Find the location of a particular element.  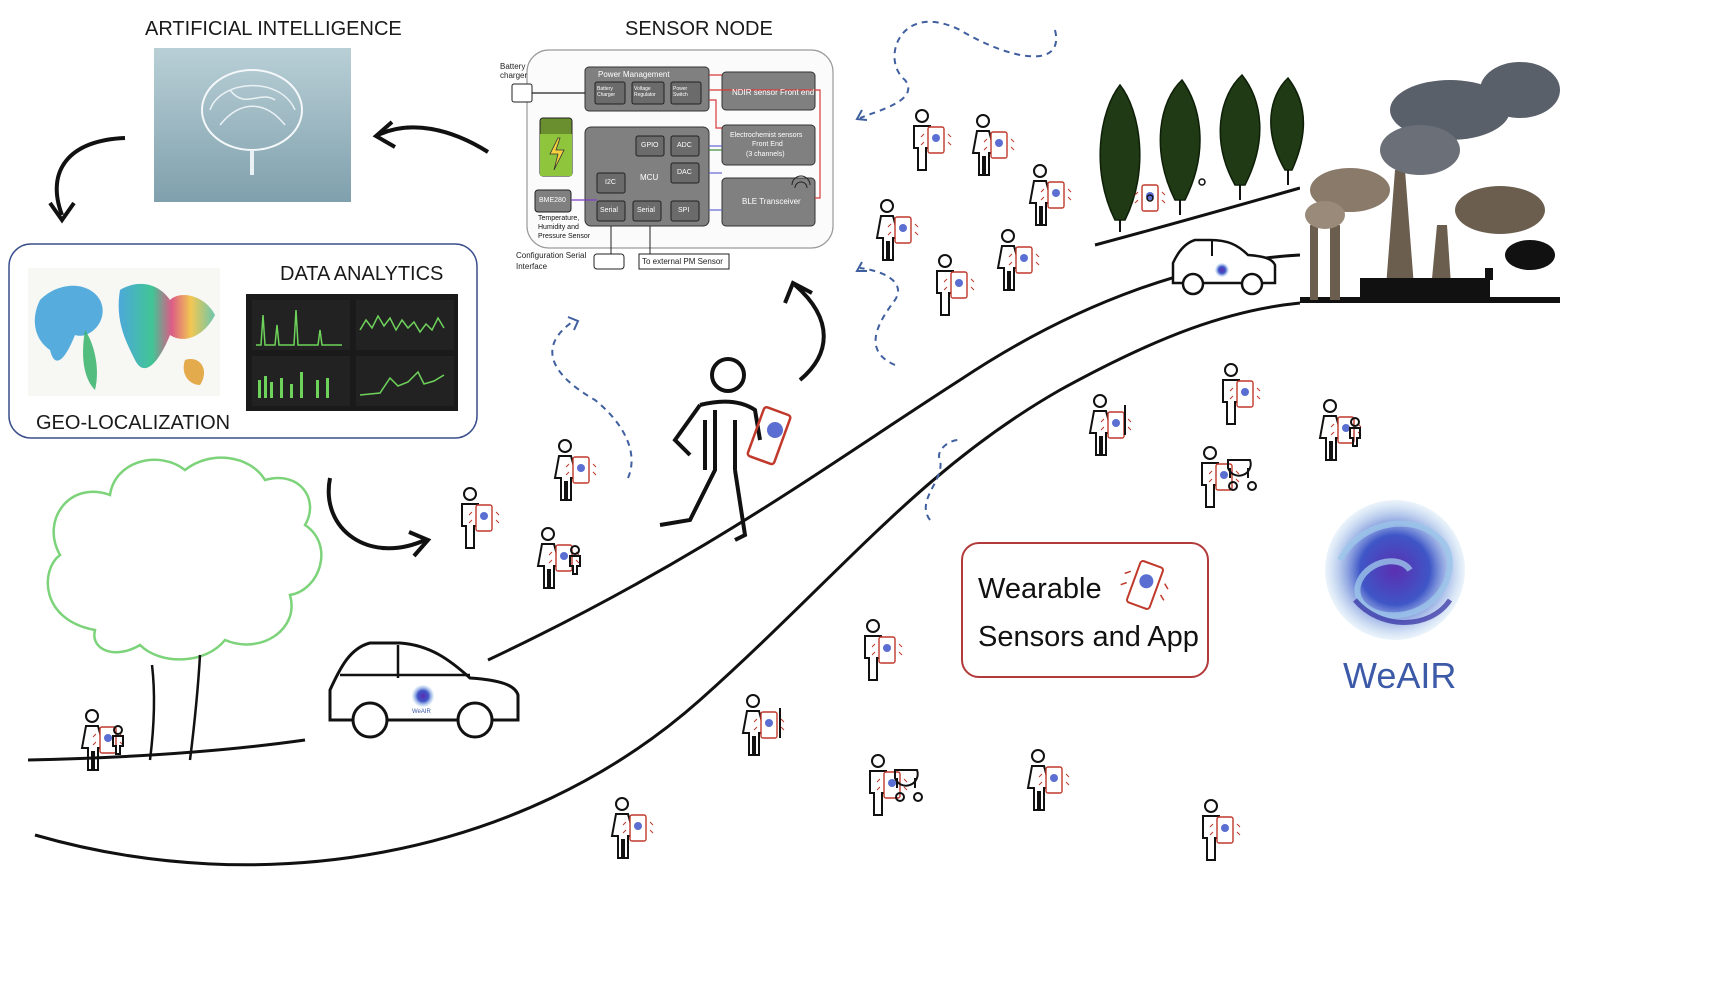

data-analytics-label: DATA ANALYTICS is located at coordinates (362, 274).